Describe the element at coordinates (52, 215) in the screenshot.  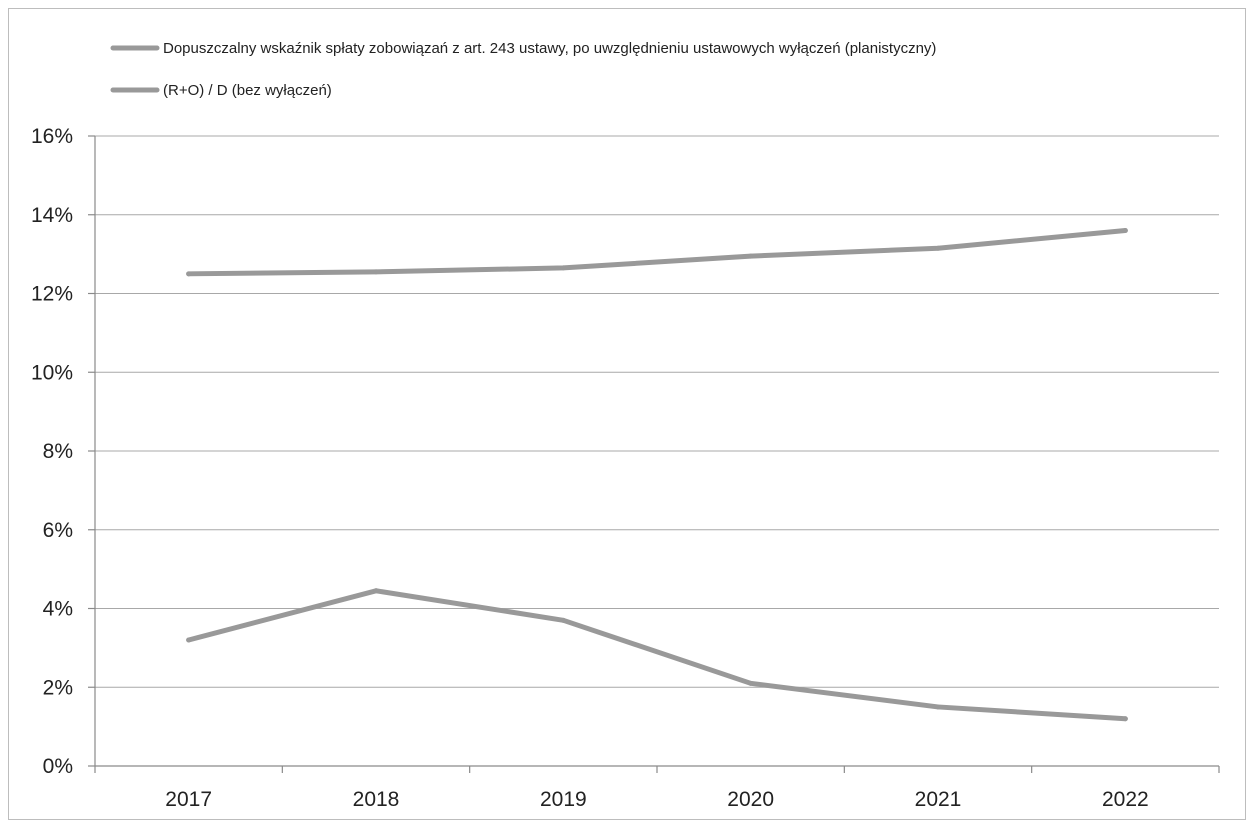
I see `y-tick-label: 14%` at that location.